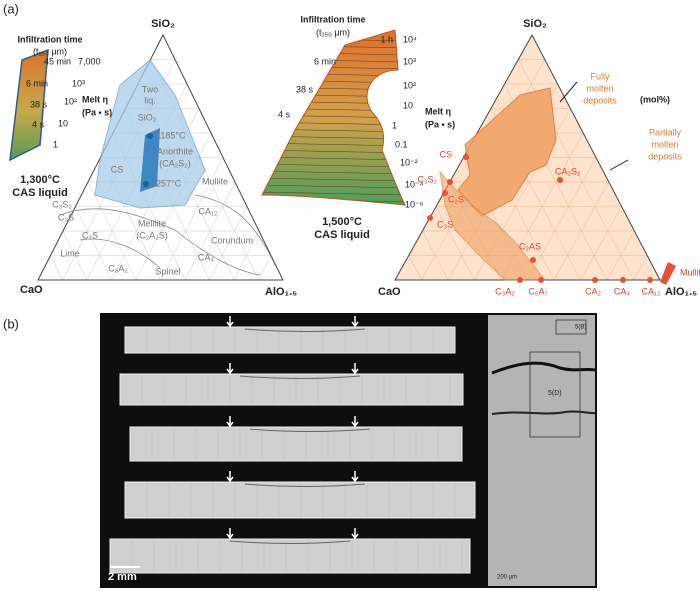 The height and width of the screenshot is (591, 700). What do you see at coordinates (342, 235) in the screenshot?
I see `liquid-label: CAS liquid` at bounding box center [342, 235].